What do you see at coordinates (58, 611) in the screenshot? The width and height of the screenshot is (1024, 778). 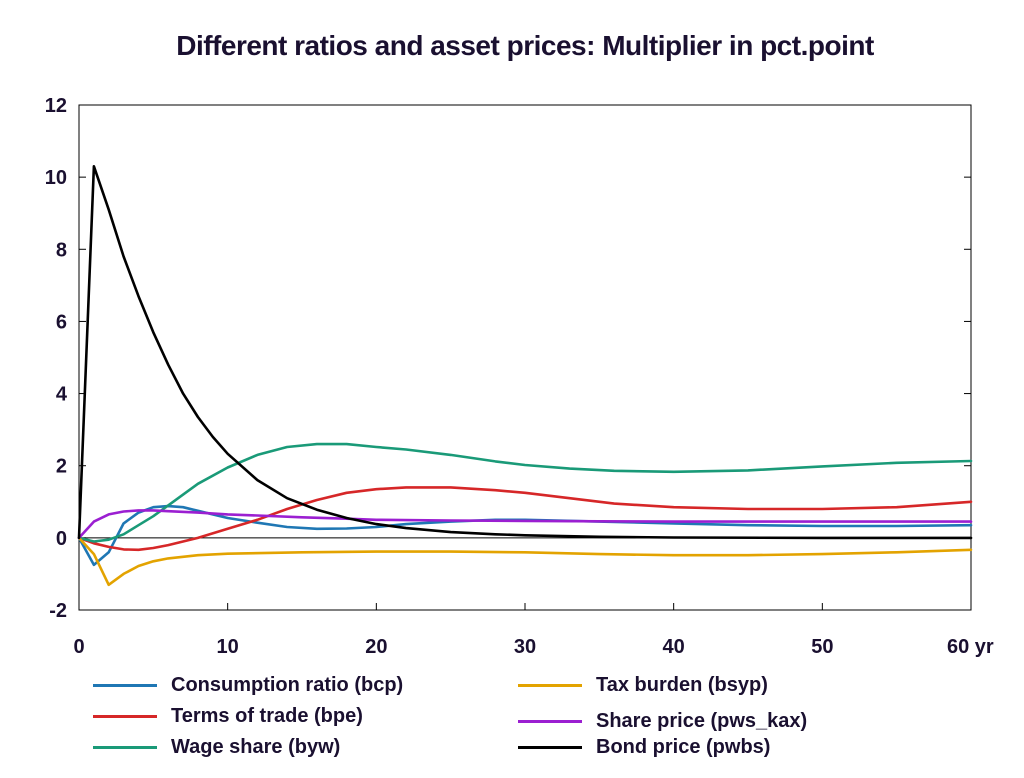 I see `y-tick-label: -2` at bounding box center [58, 611].